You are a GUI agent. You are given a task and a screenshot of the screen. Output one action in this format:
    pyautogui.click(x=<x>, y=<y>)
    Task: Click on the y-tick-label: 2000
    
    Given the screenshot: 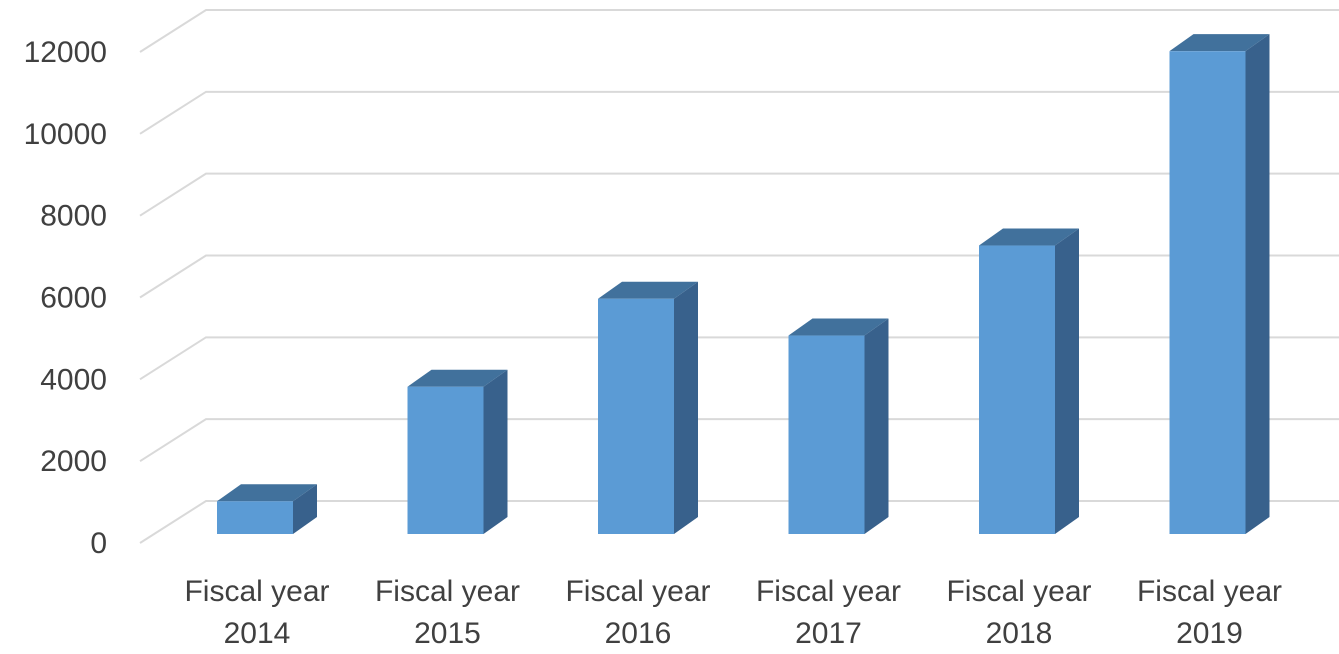 What is the action you would take?
    pyautogui.click(x=73, y=461)
    